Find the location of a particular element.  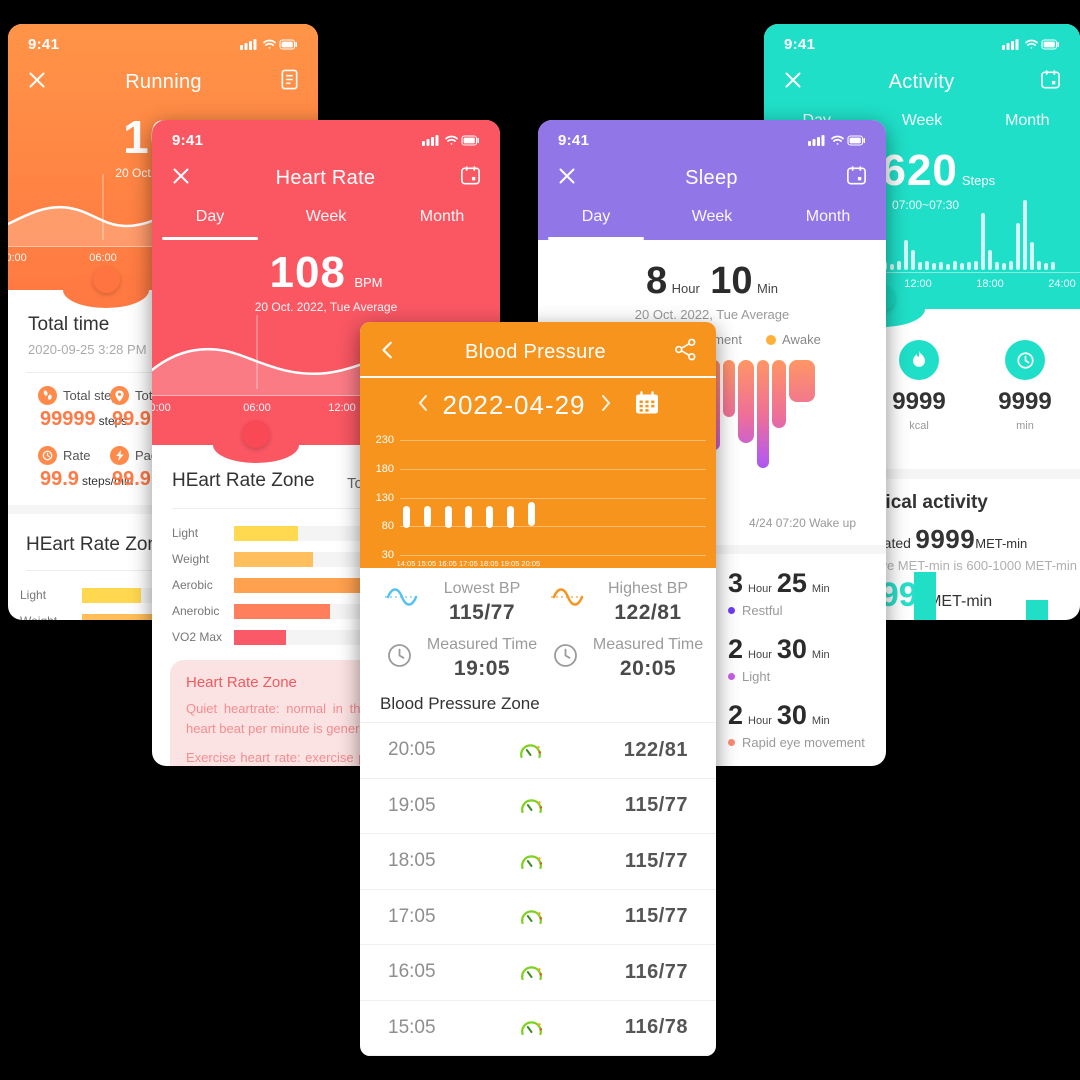

bp-zone-row: 16:05 116/77 is located at coordinates (538, 973).